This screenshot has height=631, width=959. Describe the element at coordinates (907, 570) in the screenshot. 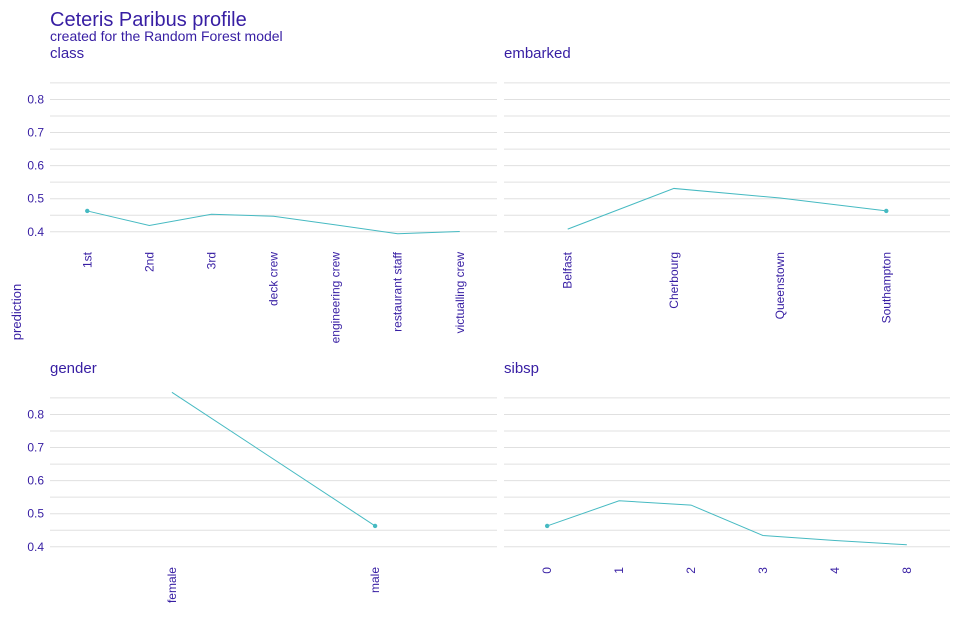

I see `x-tick-label: 8` at that location.